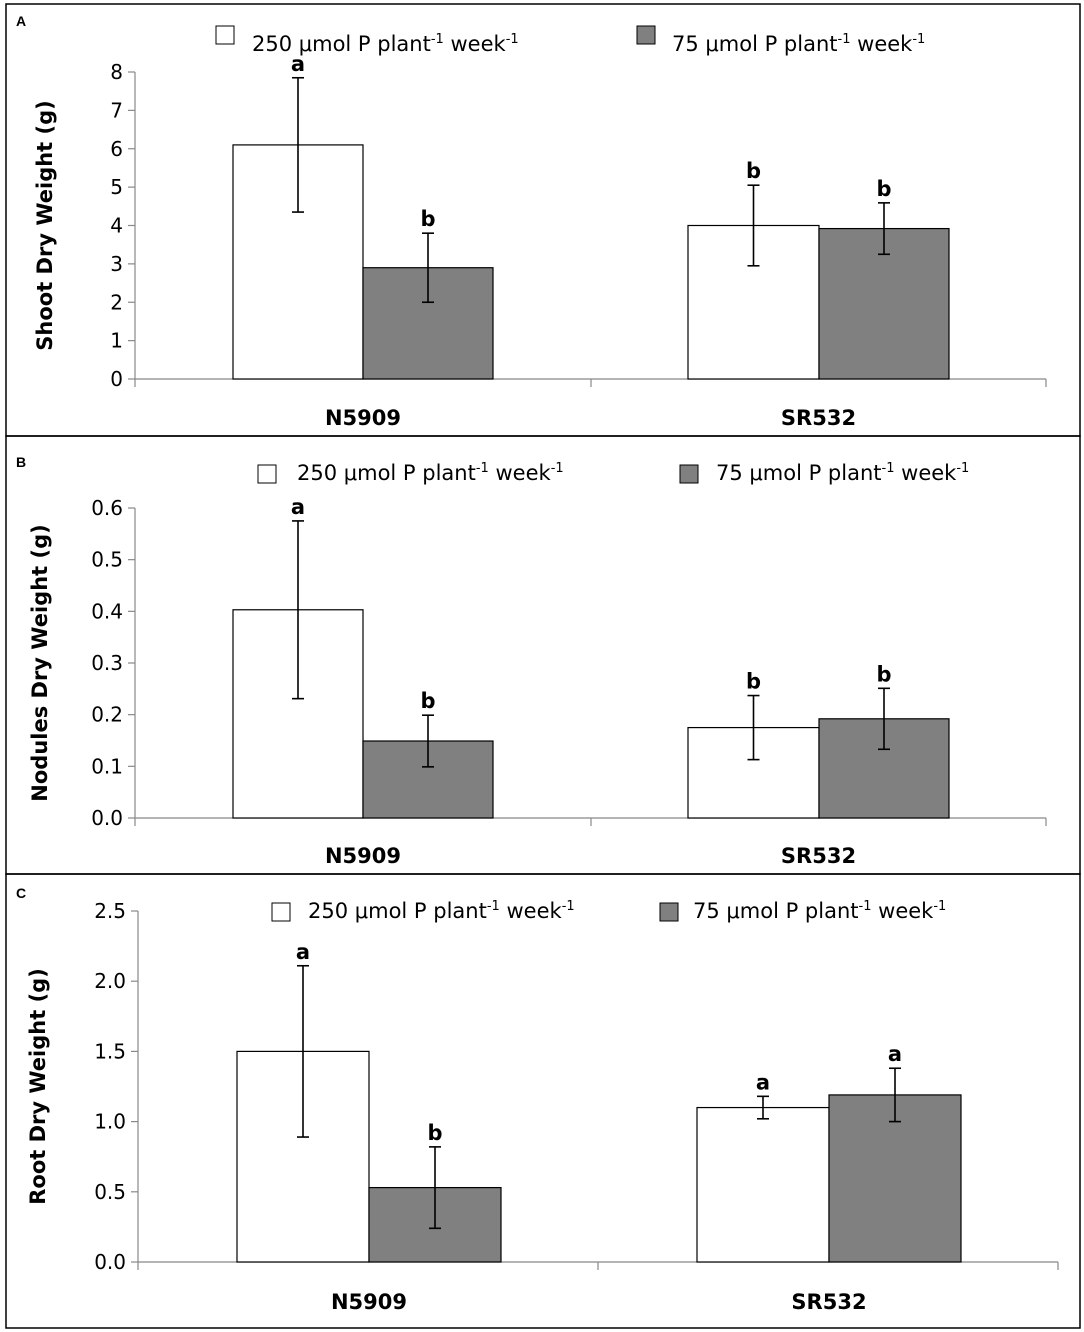  What do you see at coordinates (116, 226) in the screenshot?
I see `y-tick-label: 4` at bounding box center [116, 226].